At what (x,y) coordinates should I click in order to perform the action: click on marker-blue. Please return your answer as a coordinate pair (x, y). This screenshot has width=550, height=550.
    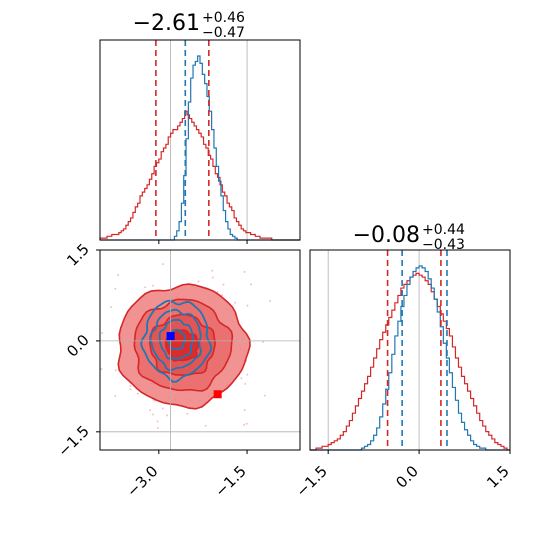
    Looking at the image, I should click on (170, 336).